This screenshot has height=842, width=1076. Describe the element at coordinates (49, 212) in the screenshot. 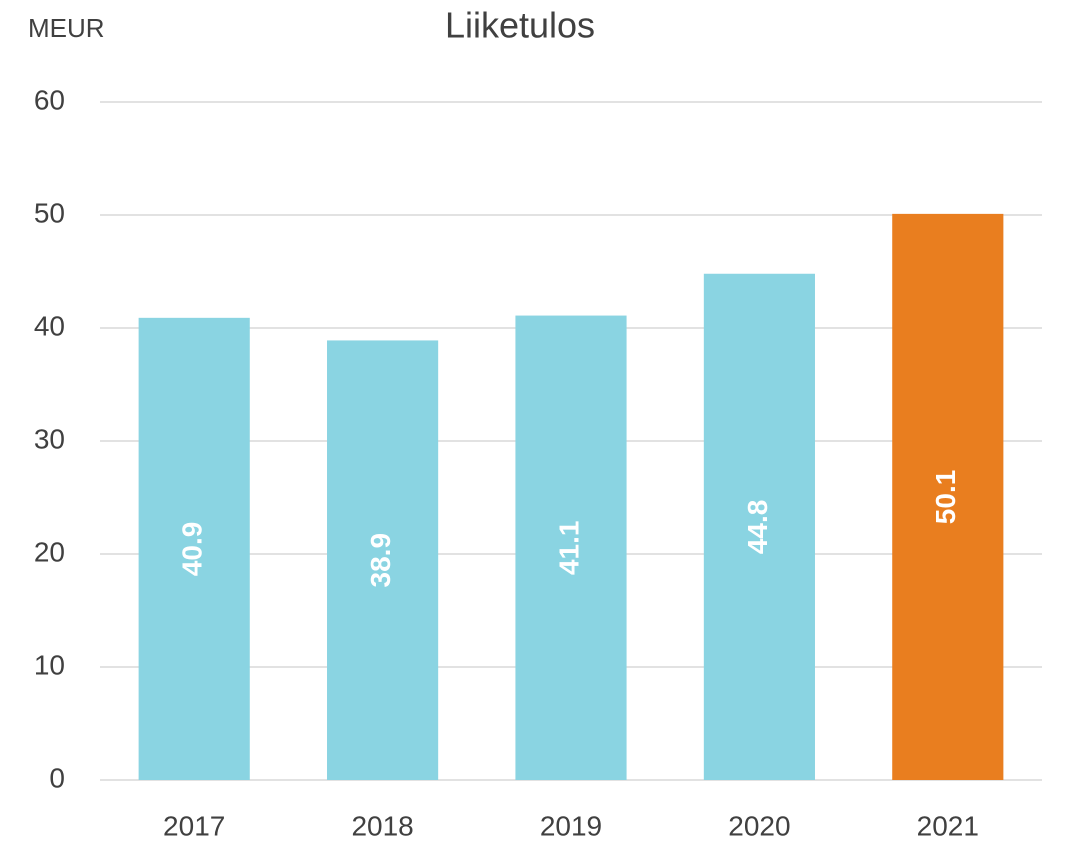

I see `y-tick-label: 50` at that location.